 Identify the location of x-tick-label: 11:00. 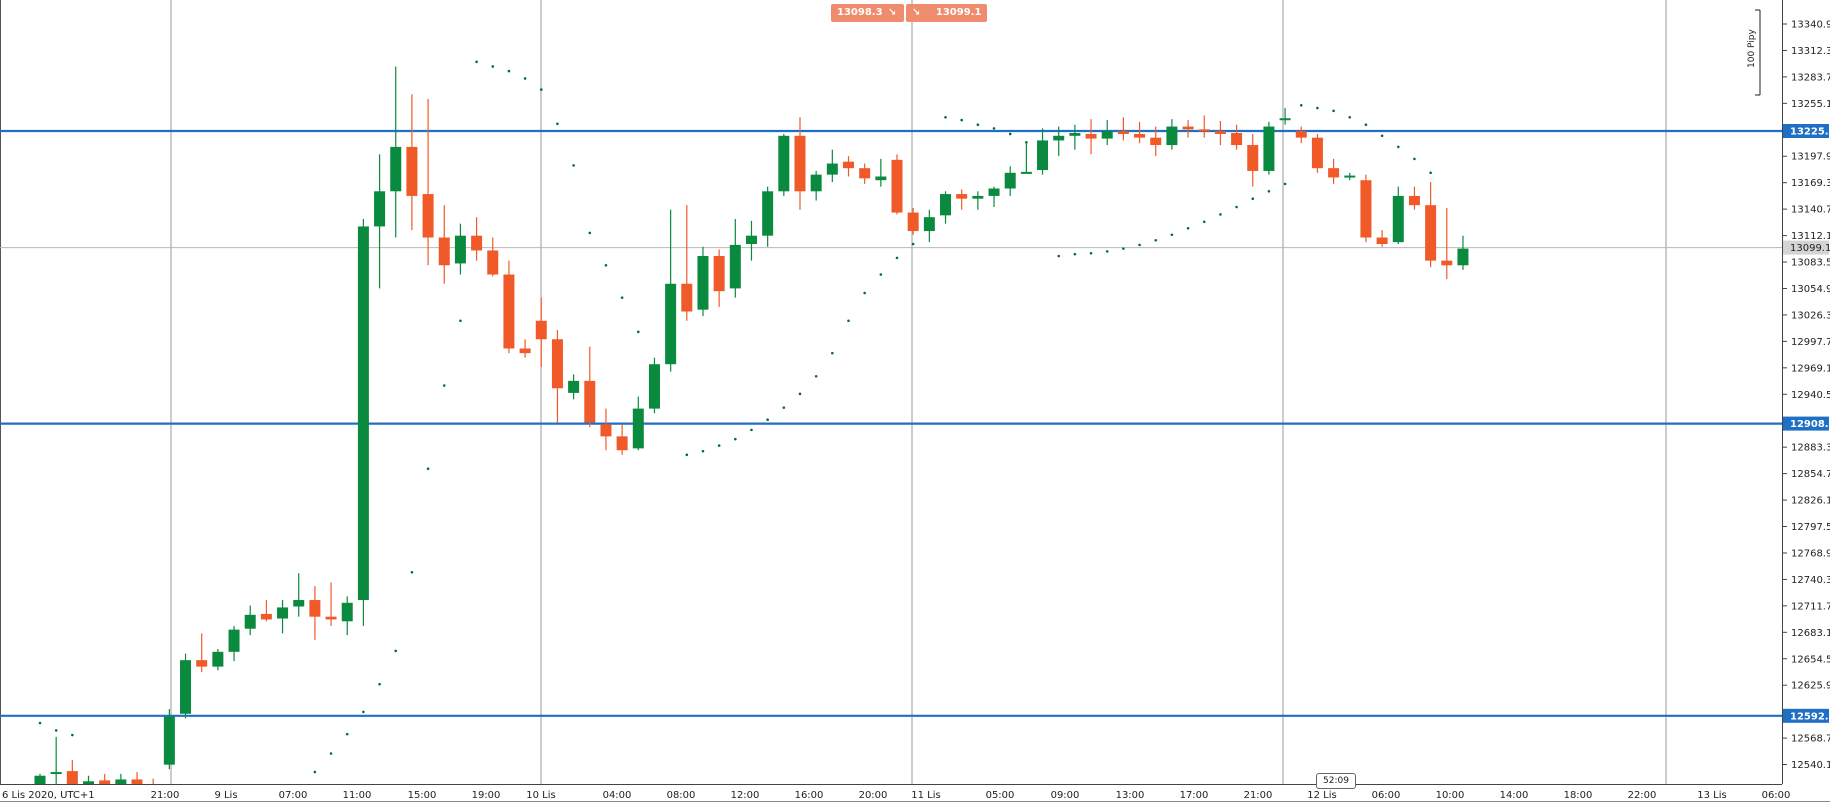
(357, 795).